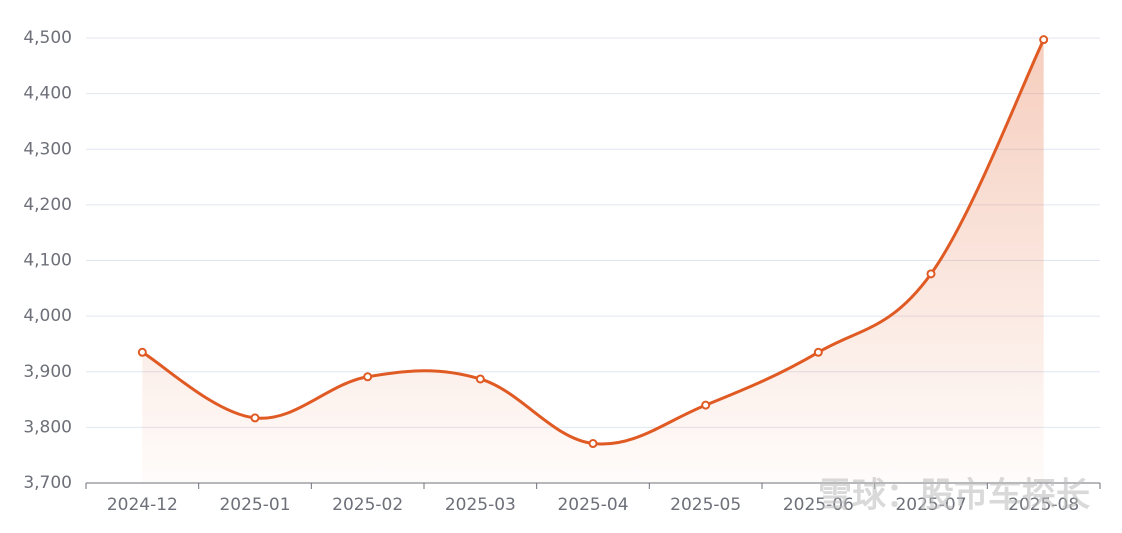  What do you see at coordinates (47, 483) in the screenshot?
I see `y-tick-label: 3,700` at bounding box center [47, 483].